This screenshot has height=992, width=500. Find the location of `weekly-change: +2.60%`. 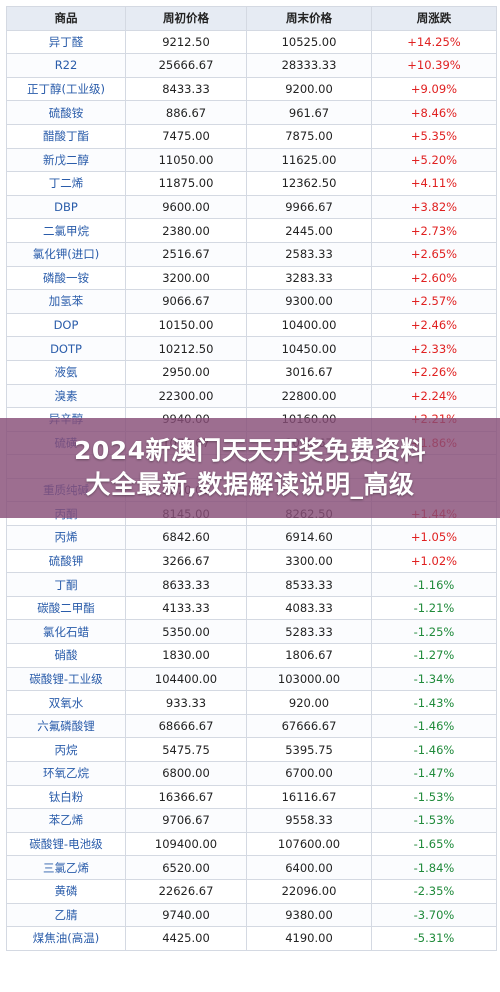

weekly-change: +2.60% is located at coordinates (434, 278).